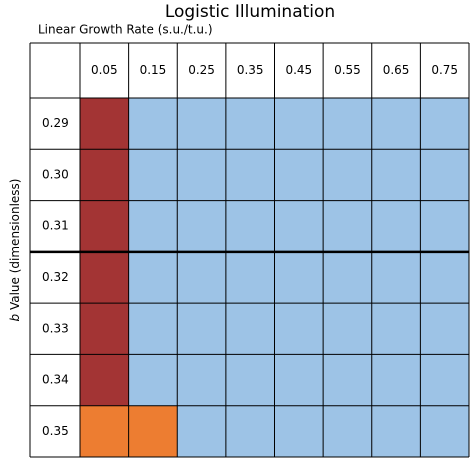  What do you see at coordinates (444, 70) in the screenshot?
I see `column-header: 0.75` at bounding box center [444, 70].